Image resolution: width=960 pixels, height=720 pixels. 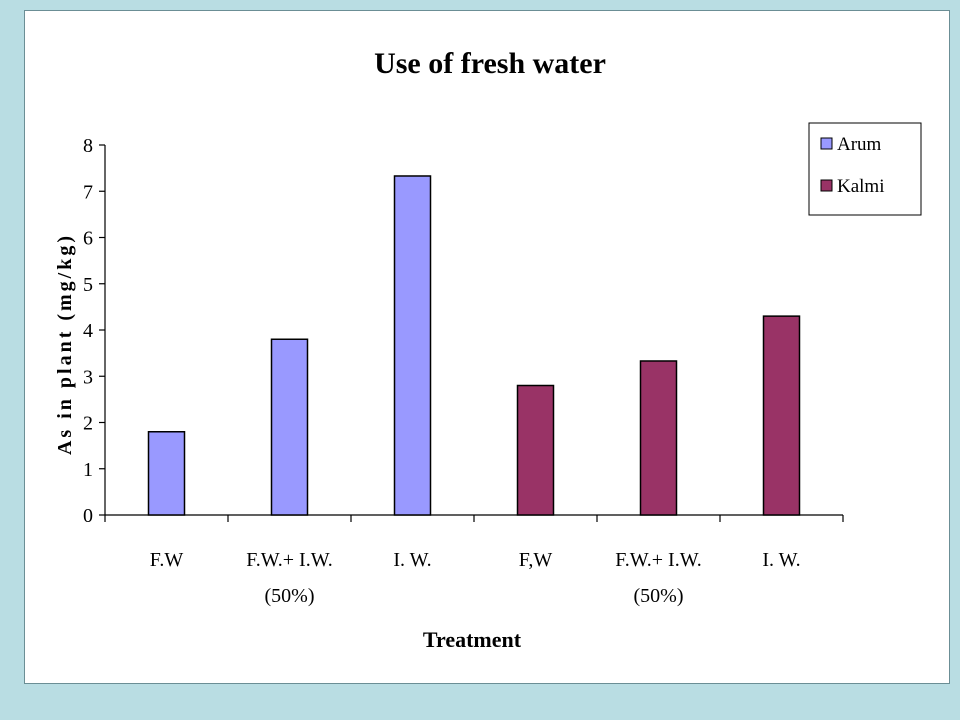 What do you see at coordinates (865, 169) in the screenshot?
I see `legend: Arum Kalmi` at bounding box center [865, 169].